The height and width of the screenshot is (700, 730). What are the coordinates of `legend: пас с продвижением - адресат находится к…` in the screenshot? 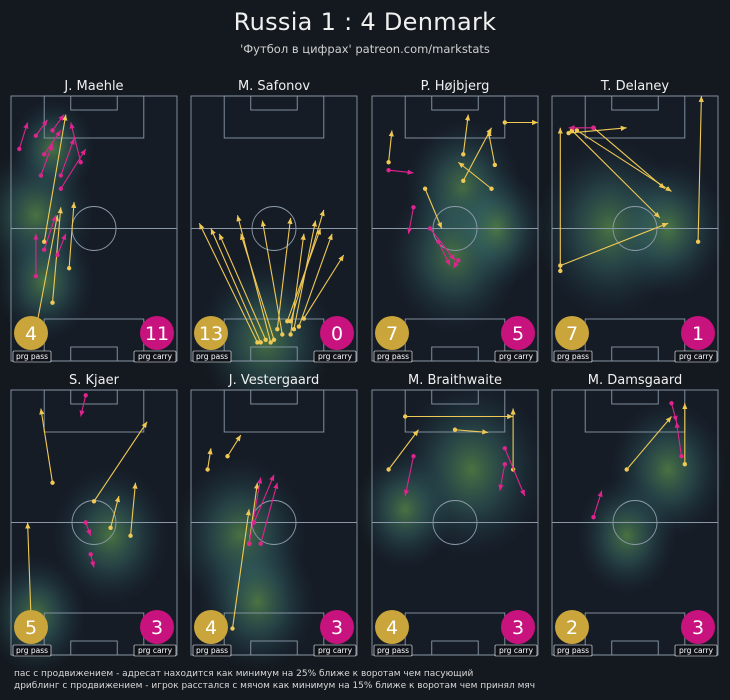 It's located at (274, 680).